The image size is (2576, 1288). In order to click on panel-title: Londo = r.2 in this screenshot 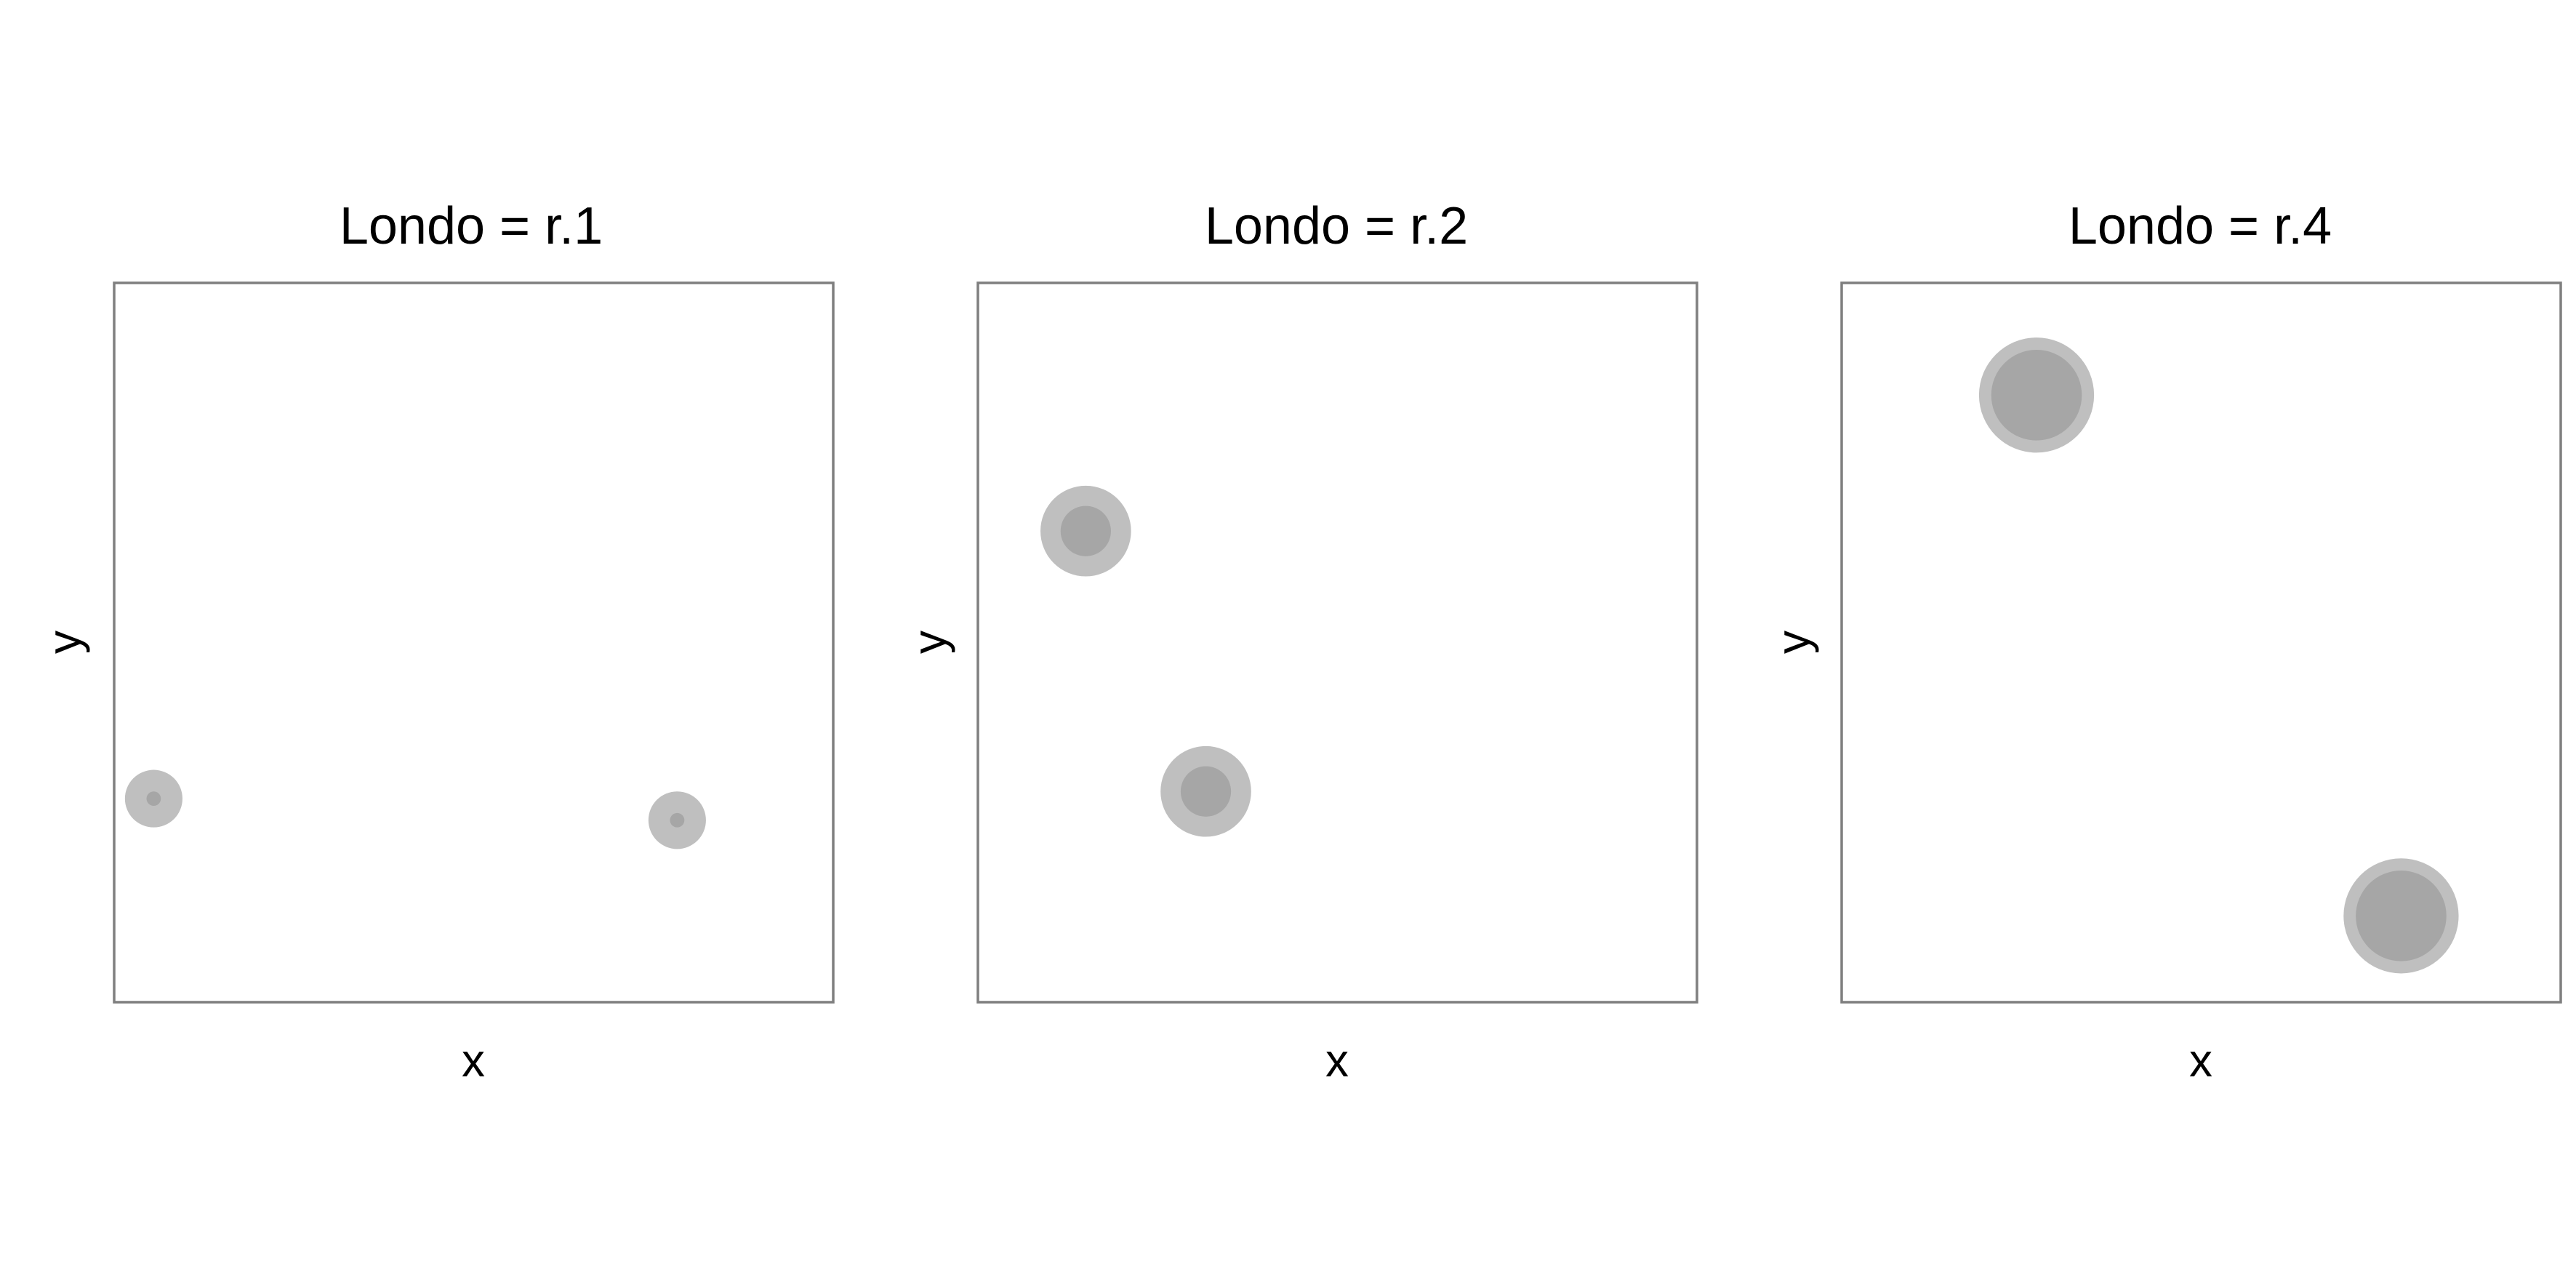, I will do `click(1336, 226)`.